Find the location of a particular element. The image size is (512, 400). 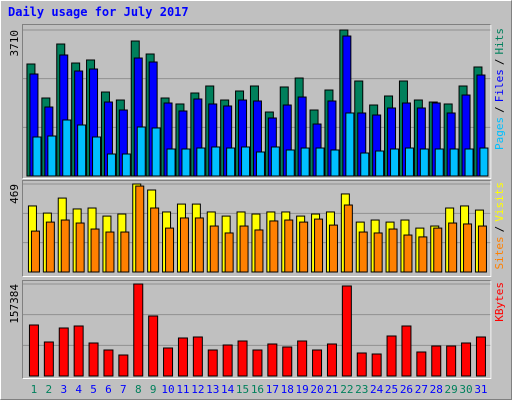

x-tick-label: 20 is located at coordinates (316, 389).